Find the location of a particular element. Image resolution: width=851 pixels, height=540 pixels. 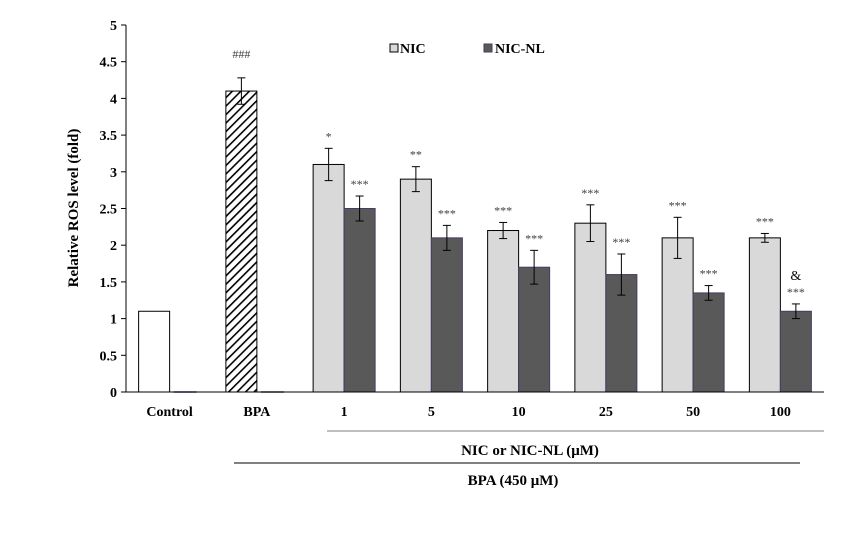

x-tick-label: 1 is located at coordinates (344, 412).